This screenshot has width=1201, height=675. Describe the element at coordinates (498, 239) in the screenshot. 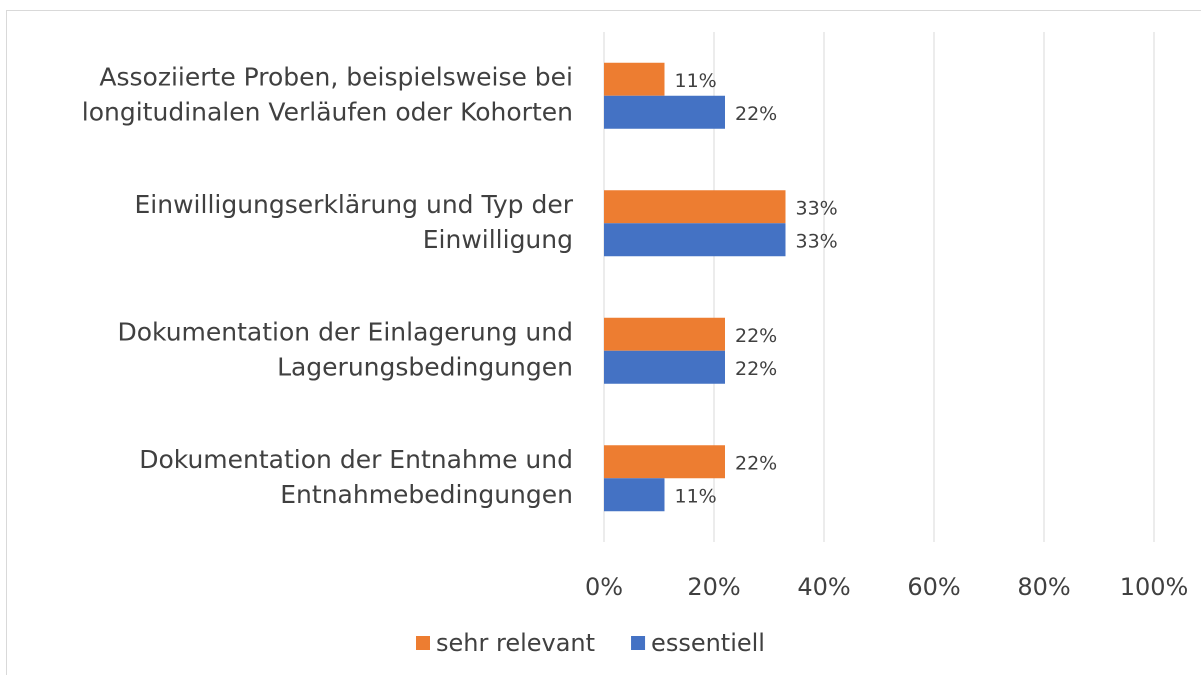

I see `category-label: Einwilligung` at that location.